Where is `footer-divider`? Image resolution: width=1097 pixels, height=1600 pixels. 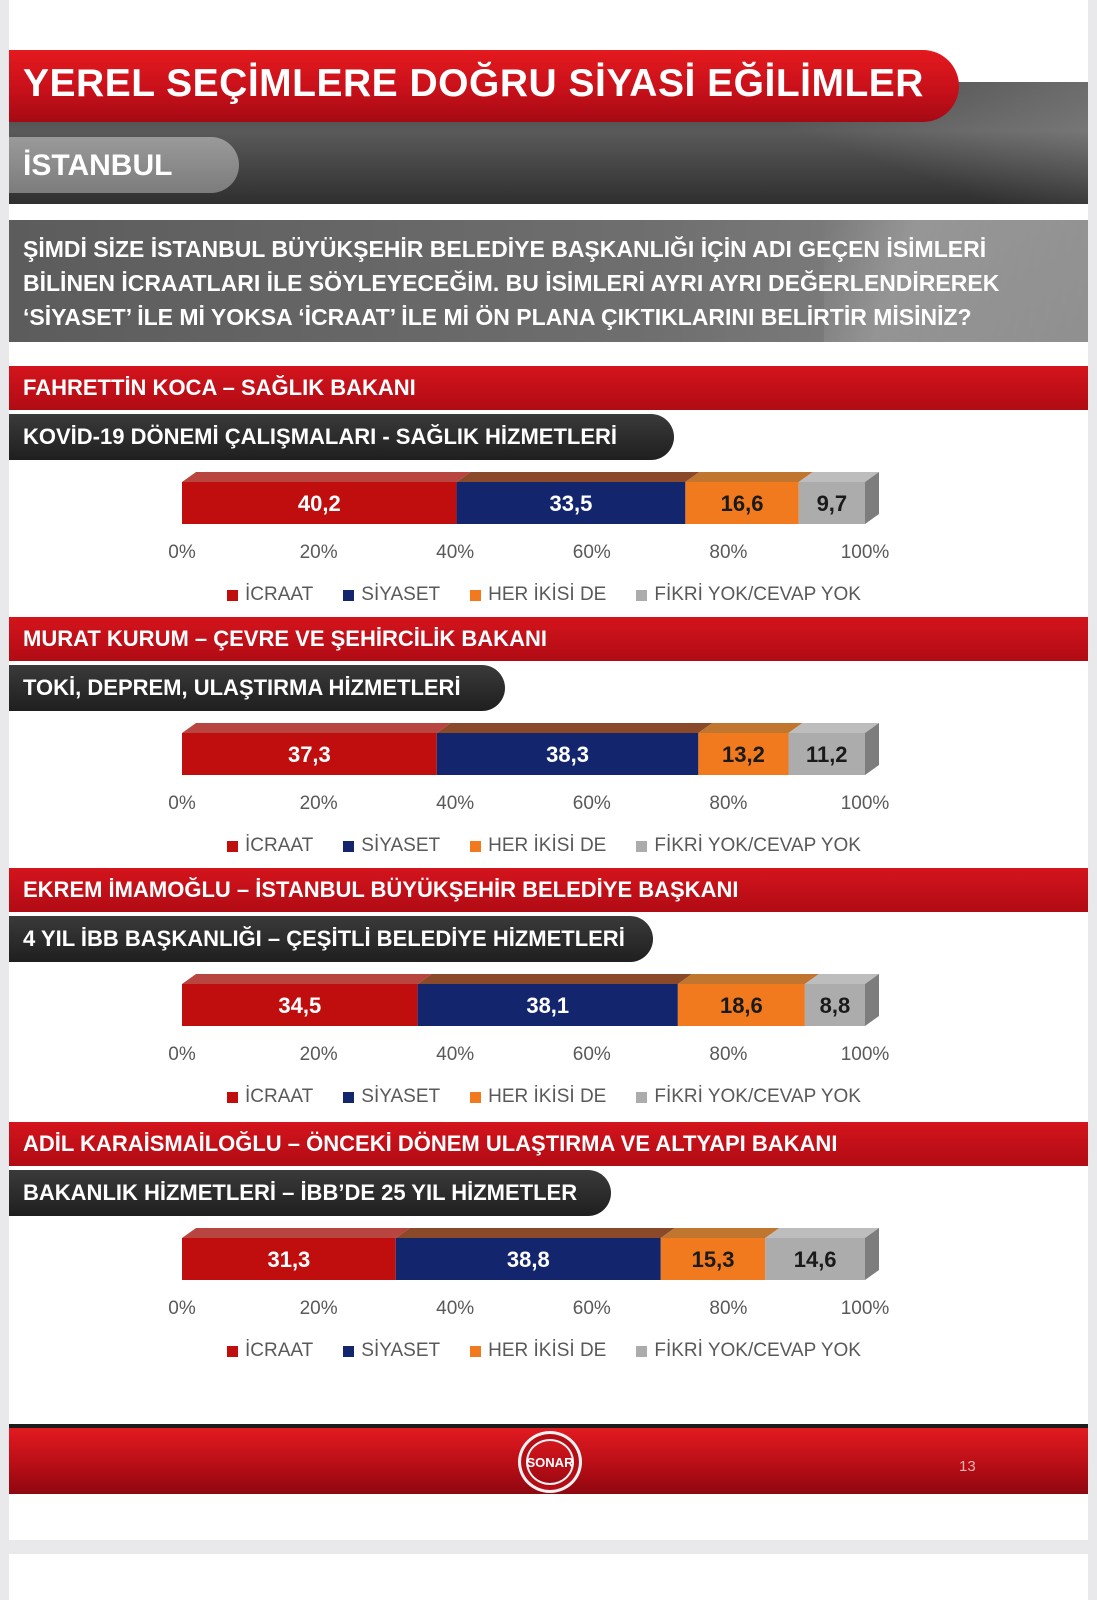 footer-divider is located at coordinates (548, 1426).